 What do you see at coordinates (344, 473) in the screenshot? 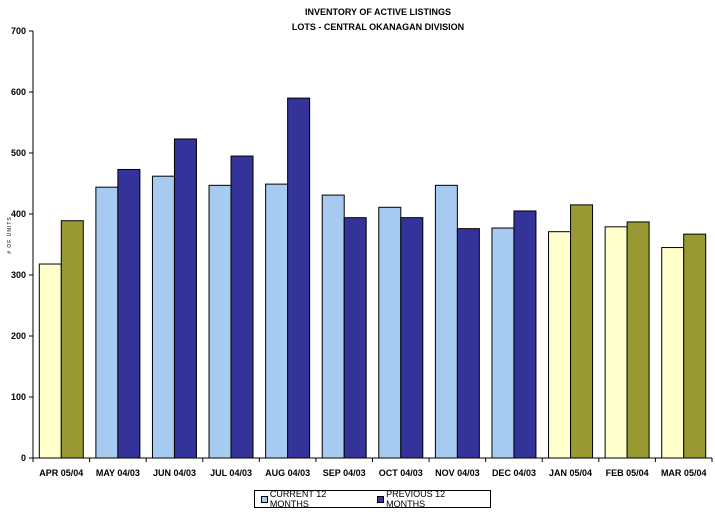
I see `x-tick-label: SEP 04/03` at bounding box center [344, 473].